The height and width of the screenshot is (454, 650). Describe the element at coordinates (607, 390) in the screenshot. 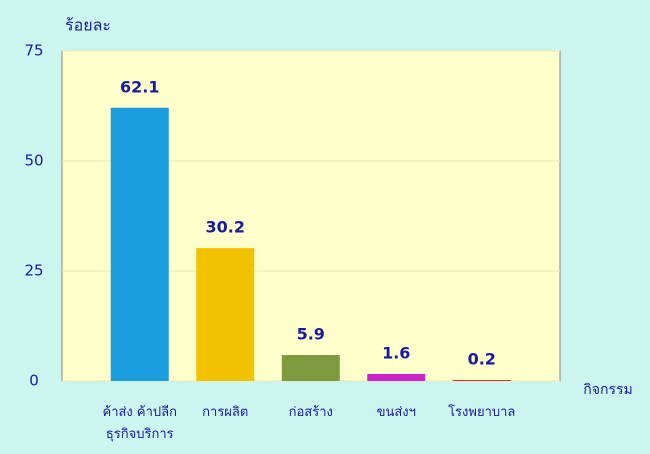

I see `x-axis-label: กิจกรรม` at that location.